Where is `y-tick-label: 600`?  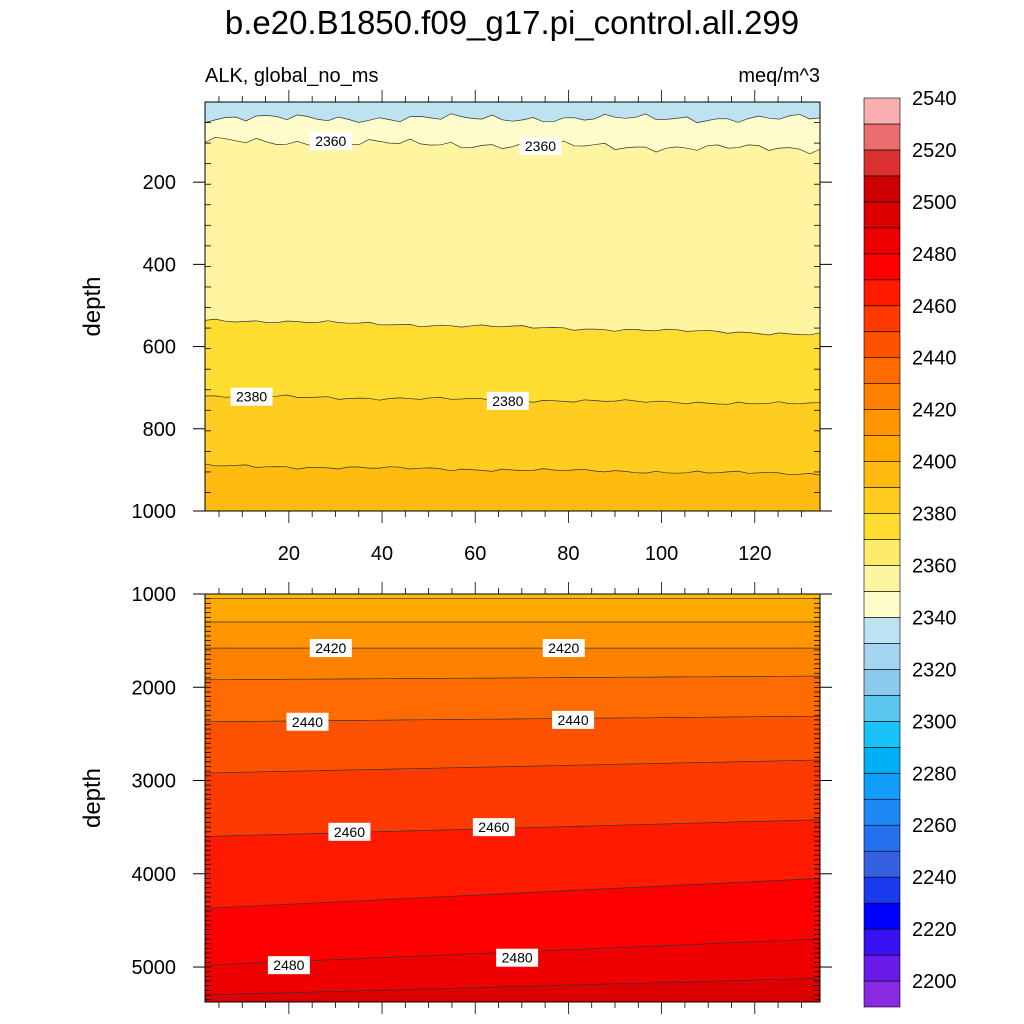 y-tick-label: 600 is located at coordinates (159, 348).